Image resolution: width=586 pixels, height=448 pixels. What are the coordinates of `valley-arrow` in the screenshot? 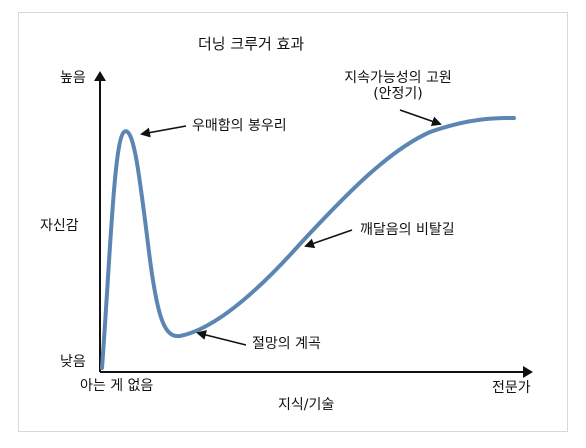 It's located at (221, 338).